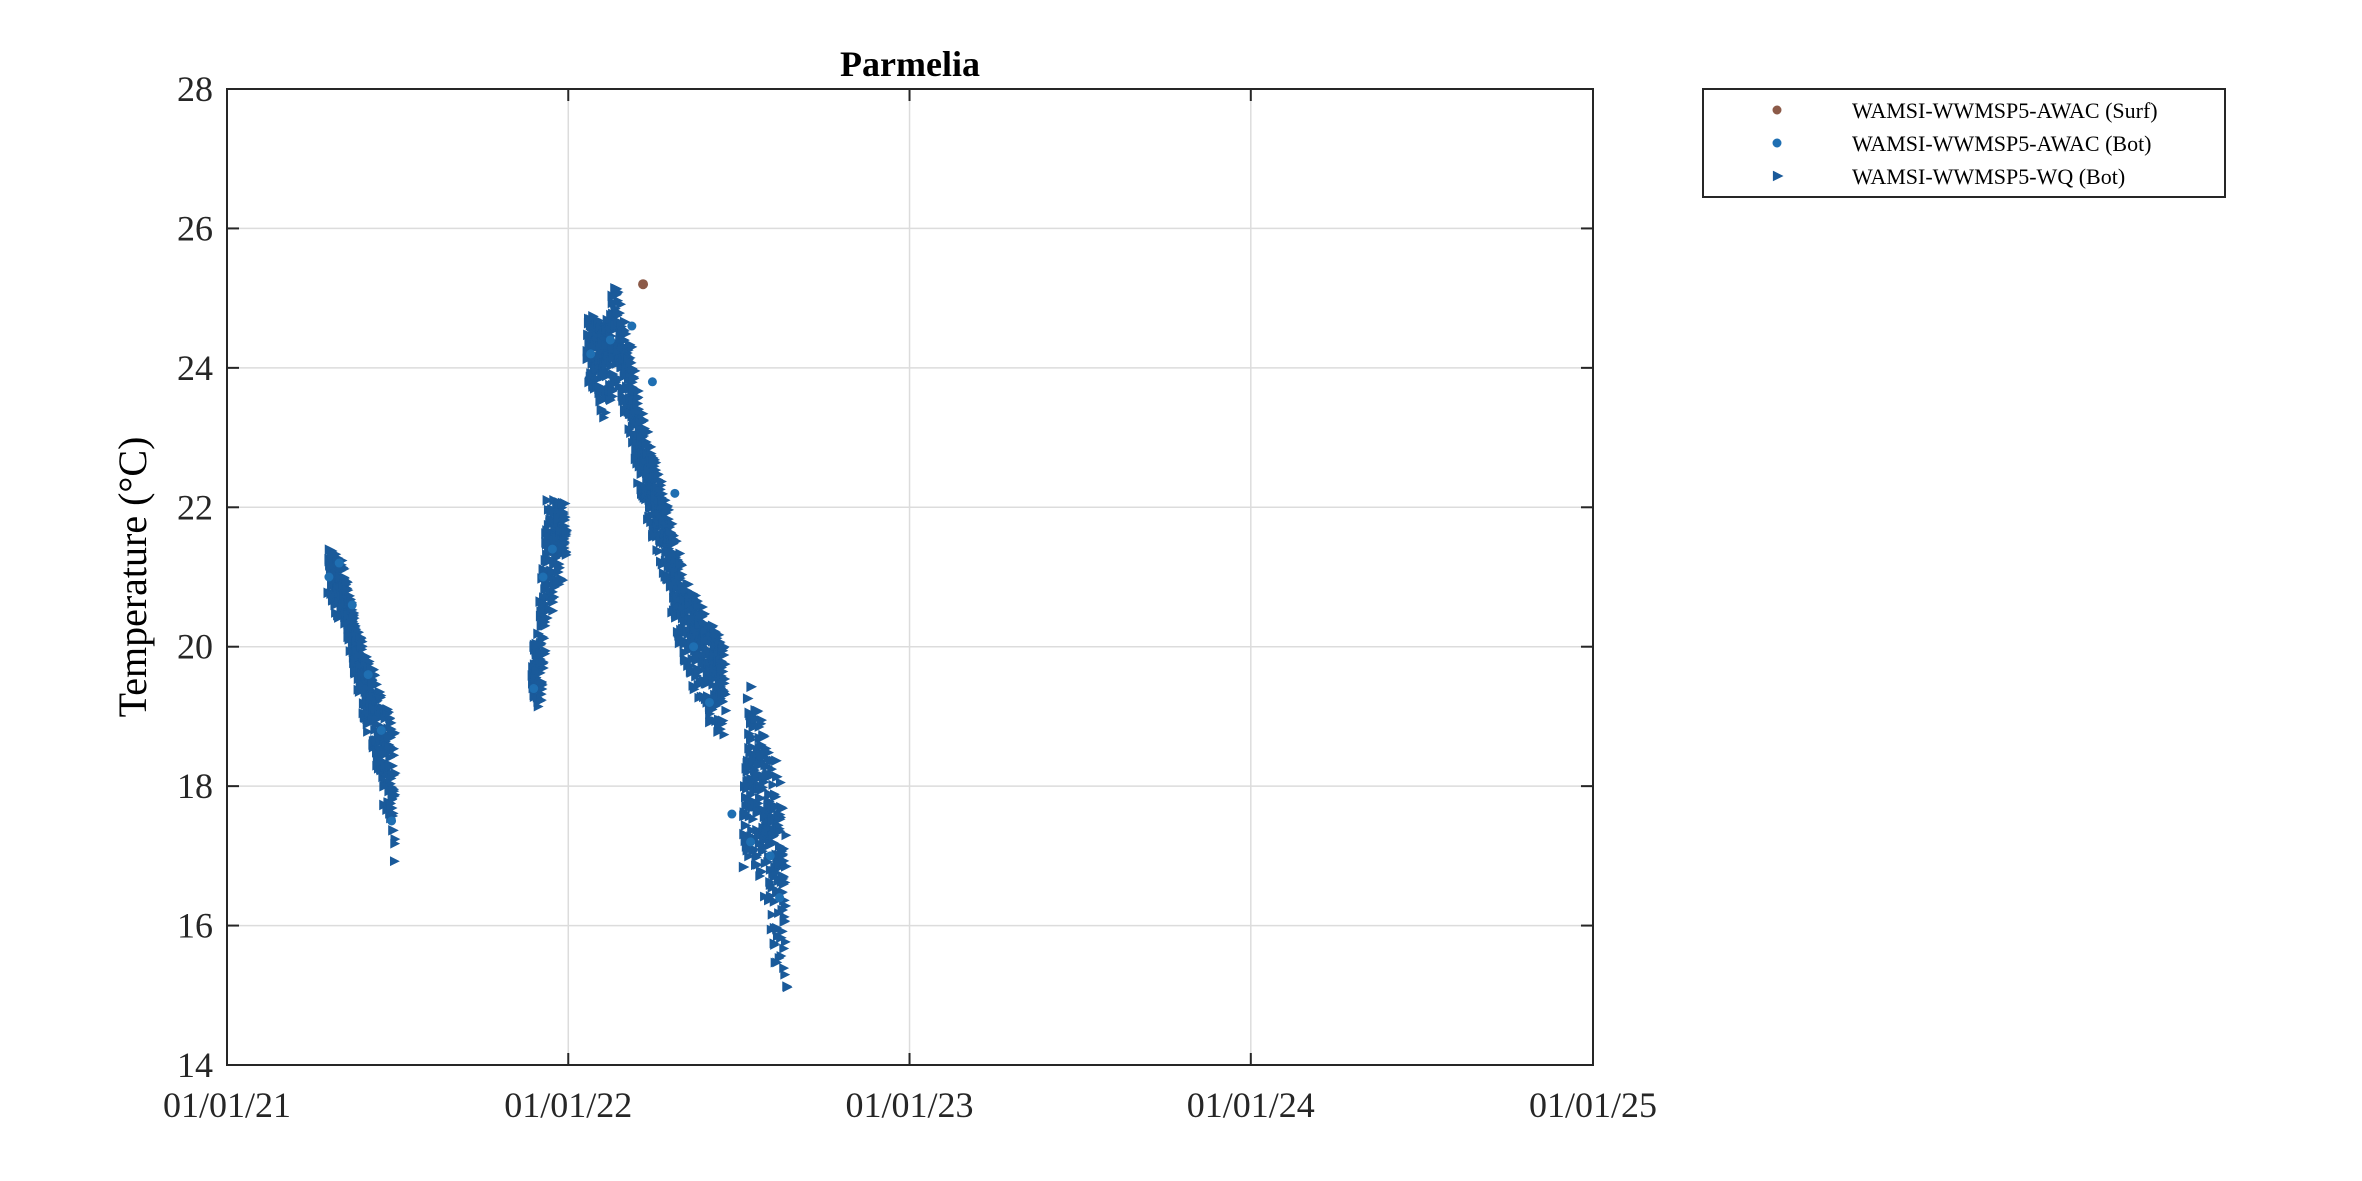 This screenshot has width=2362, height=1181. What do you see at coordinates (2005, 110) in the screenshot?
I see `legend-entry-label: WAMSI-WWMSP5-AWAC (Surf)` at bounding box center [2005, 110].